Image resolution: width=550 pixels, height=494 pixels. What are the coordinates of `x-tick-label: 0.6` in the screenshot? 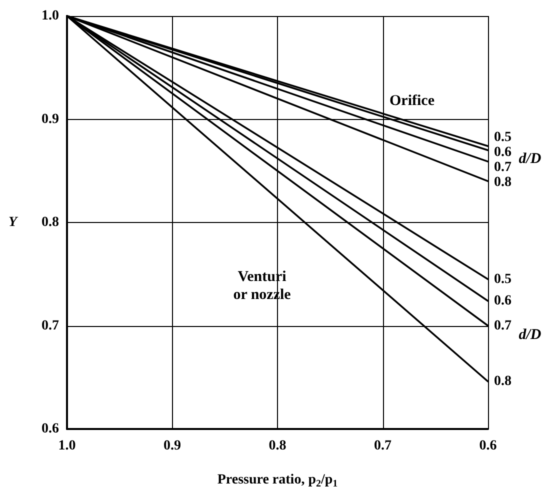 It's located at (488, 446).